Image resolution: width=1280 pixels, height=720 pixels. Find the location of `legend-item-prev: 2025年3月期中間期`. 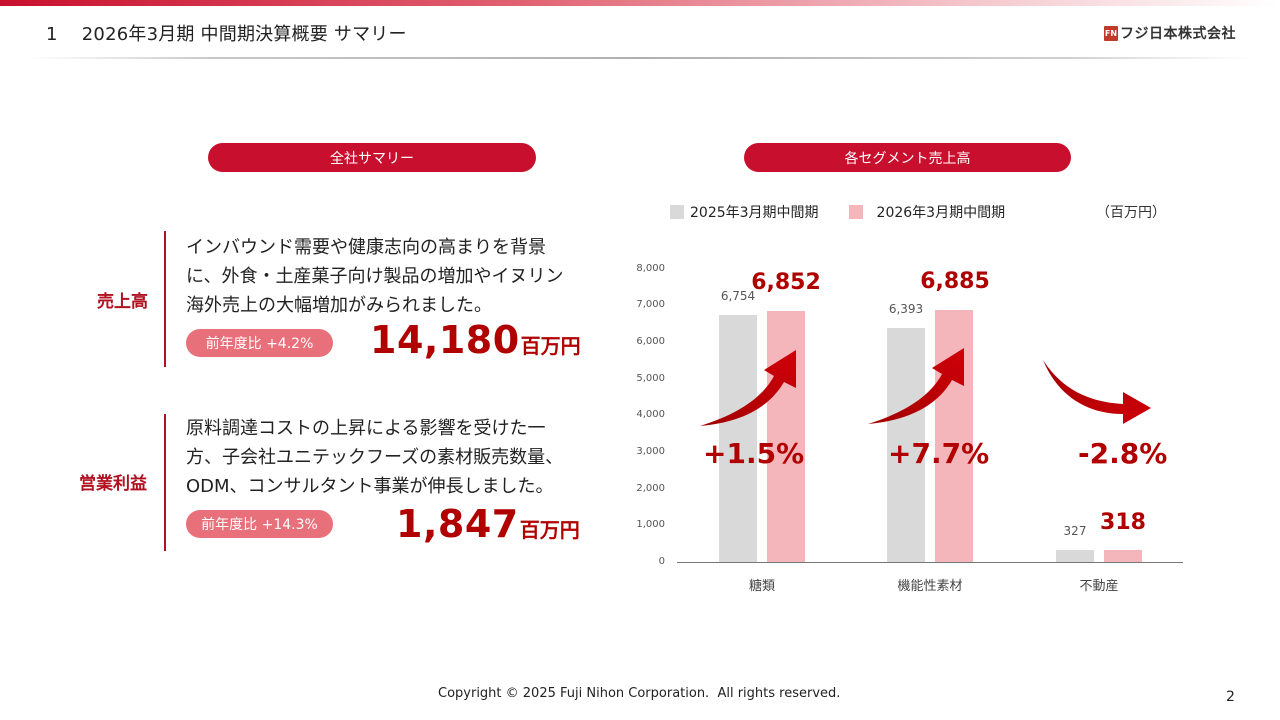

legend-item-prev: 2025年3月期中間期 is located at coordinates (744, 212).